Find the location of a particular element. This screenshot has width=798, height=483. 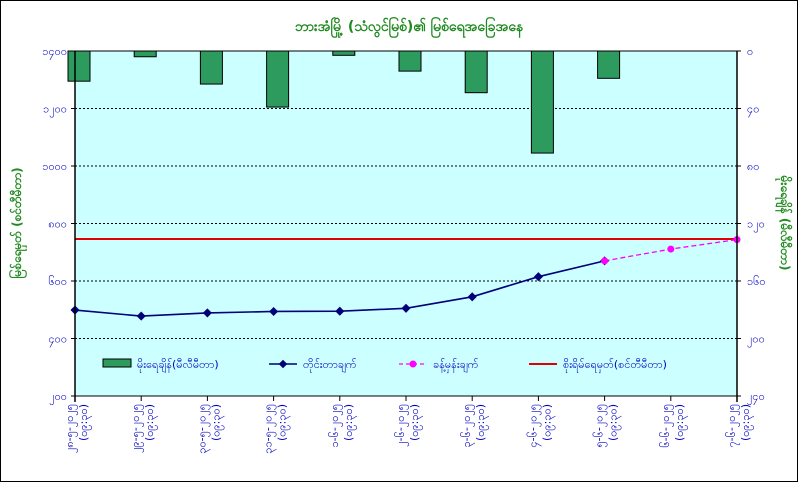

x-tick-date: ၆-၆-၂၀၂၅ is located at coordinates (666, 426).